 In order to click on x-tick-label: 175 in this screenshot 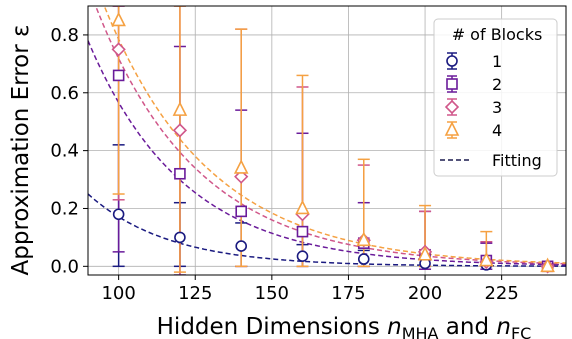, I will do `click(348, 293)`.